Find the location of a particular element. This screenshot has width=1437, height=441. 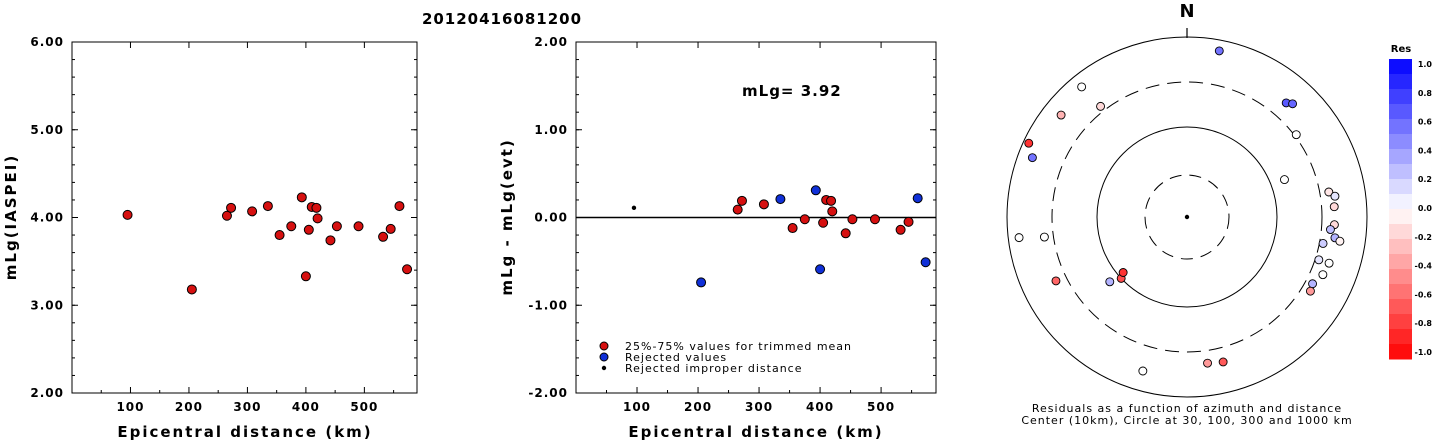

colorbar-label-7: -0.4 is located at coordinates (1424, 266).